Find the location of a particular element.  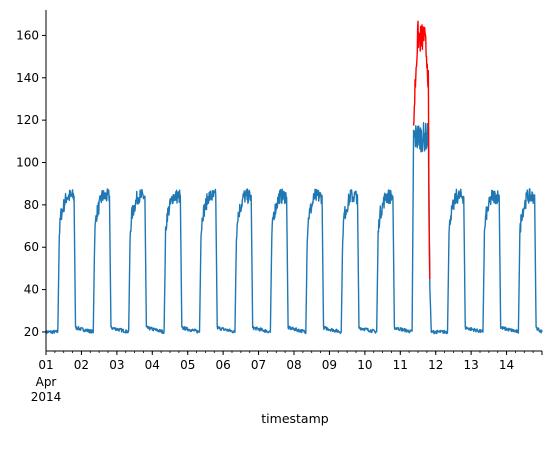

y-tick-label: 80 is located at coordinates (31, 205).